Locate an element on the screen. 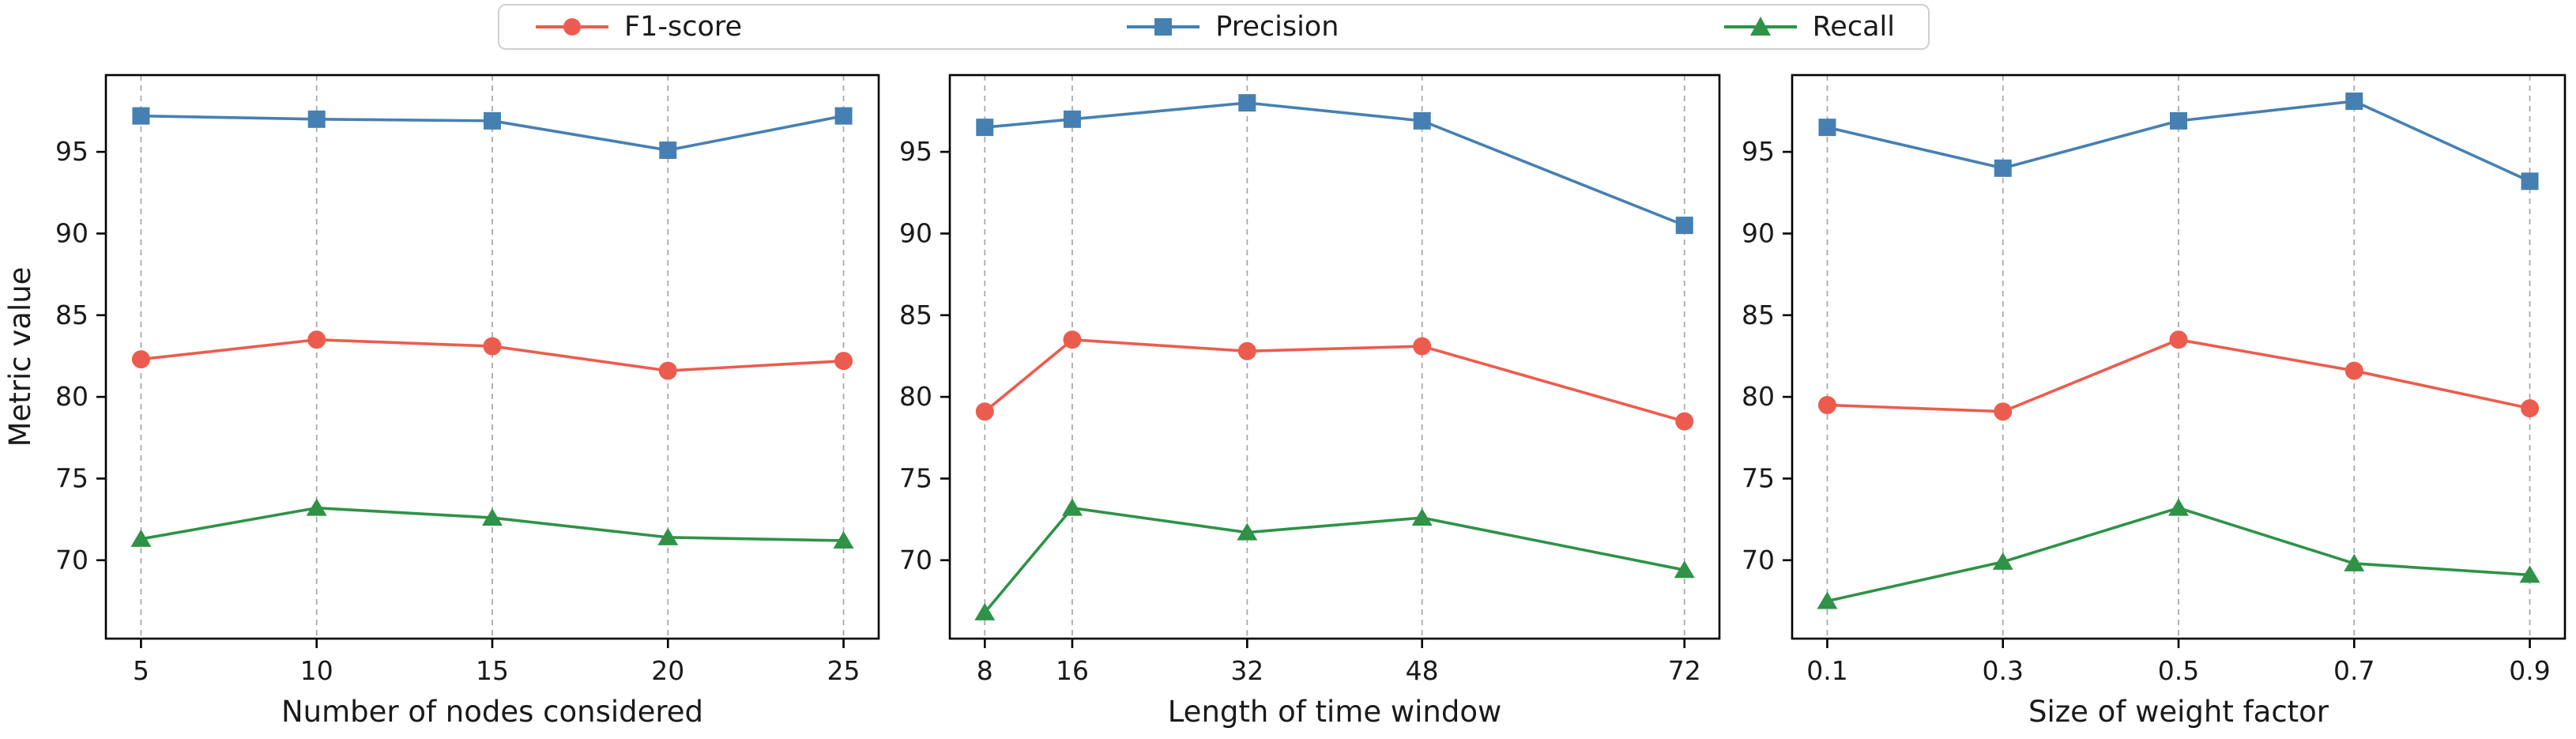  x-tick-label: 20 is located at coordinates (667, 671).